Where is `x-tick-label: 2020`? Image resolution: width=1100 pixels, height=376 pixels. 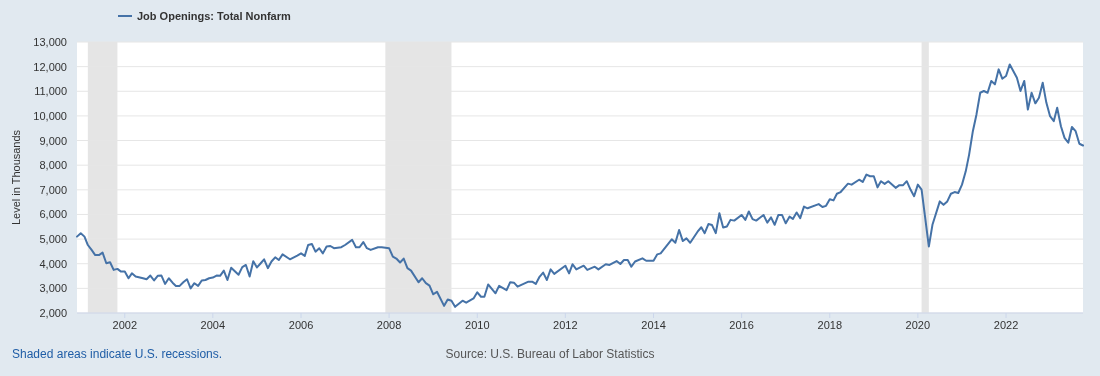 x-tick-label: 2020 is located at coordinates (918, 325).